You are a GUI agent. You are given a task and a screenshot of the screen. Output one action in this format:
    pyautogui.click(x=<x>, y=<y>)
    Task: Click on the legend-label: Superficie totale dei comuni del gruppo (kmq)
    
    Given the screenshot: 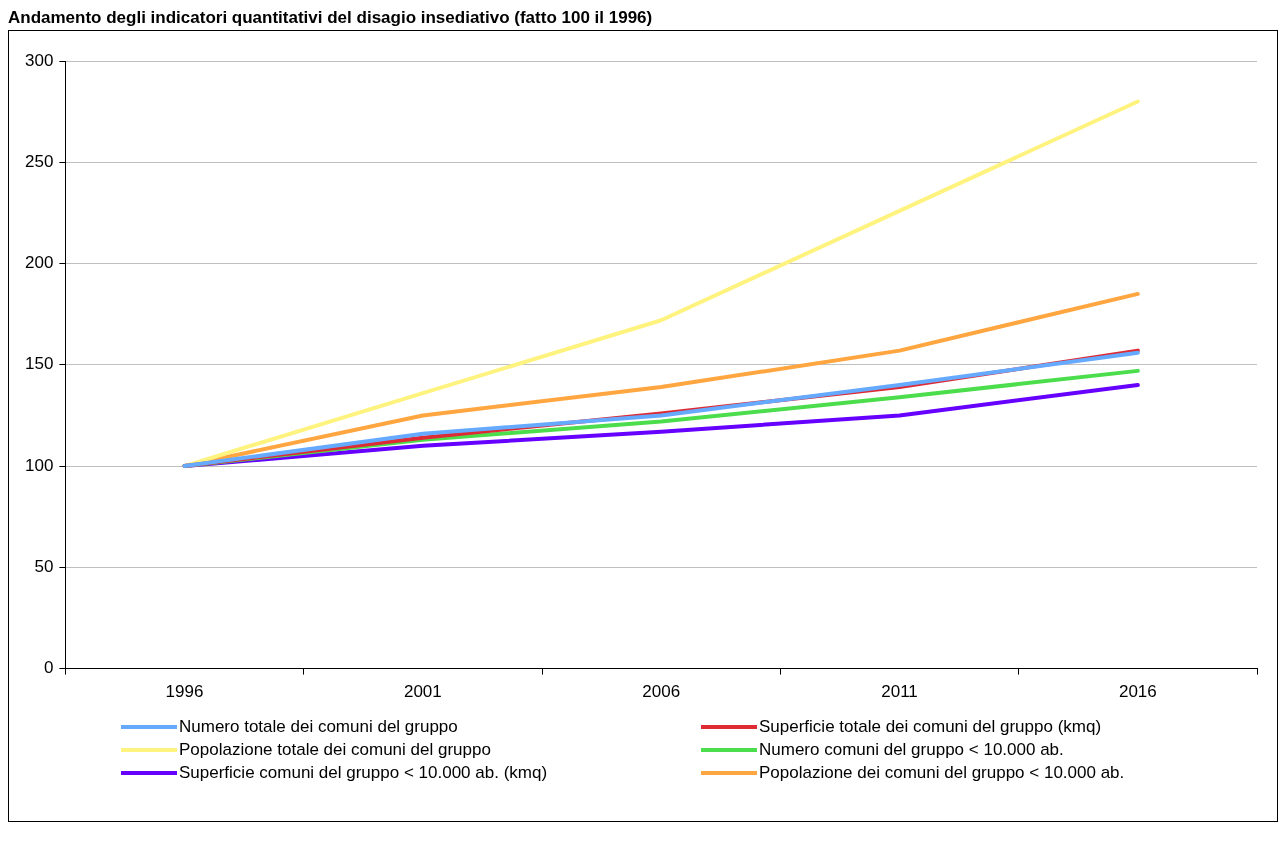 What is the action you would take?
    pyautogui.click(x=930, y=727)
    